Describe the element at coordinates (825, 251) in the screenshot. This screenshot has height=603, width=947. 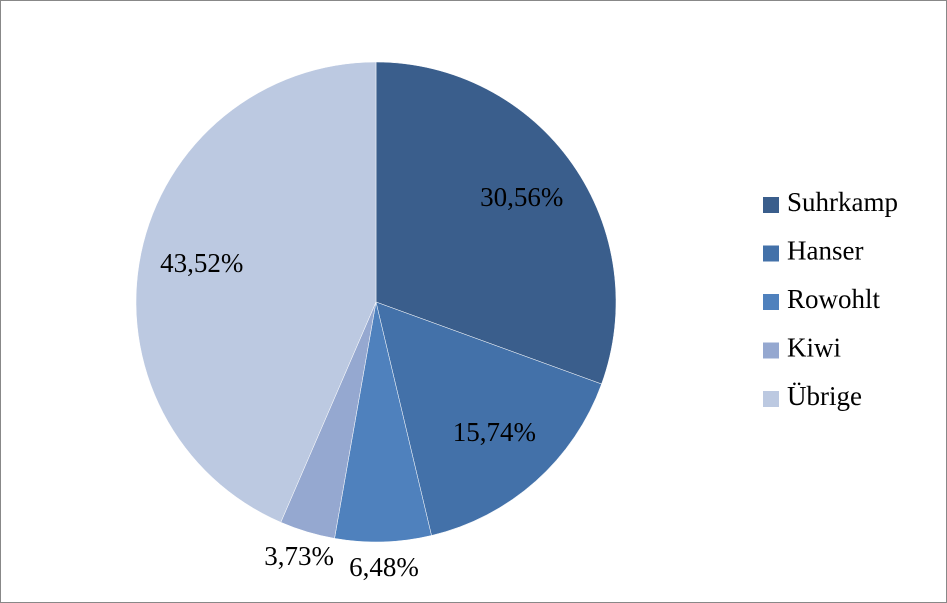
I see `legend-label: Hanser` at that location.